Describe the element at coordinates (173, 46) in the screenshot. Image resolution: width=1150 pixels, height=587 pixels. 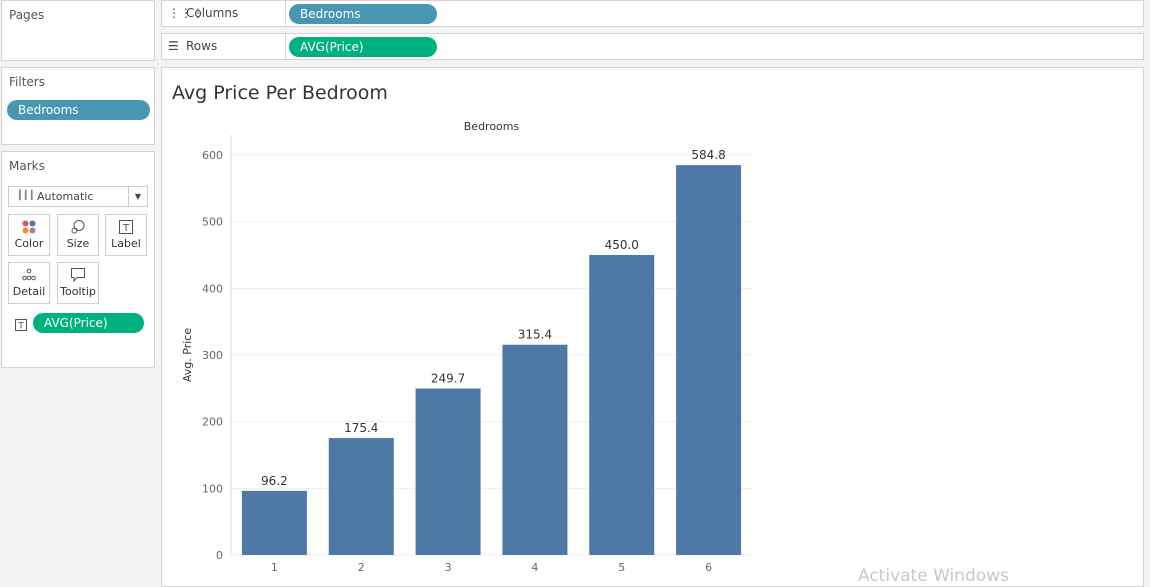
I see `rows-icon: ☰` at that location.